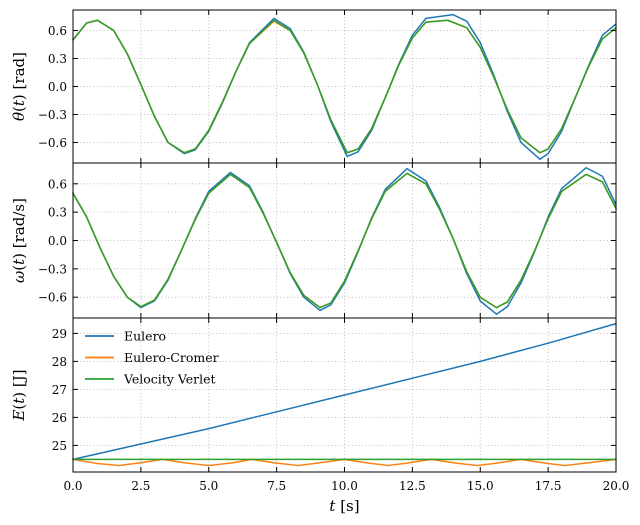  Describe the element at coordinates (140, 486) in the screenshot. I see `xtick-label-1: 2.5` at that location.